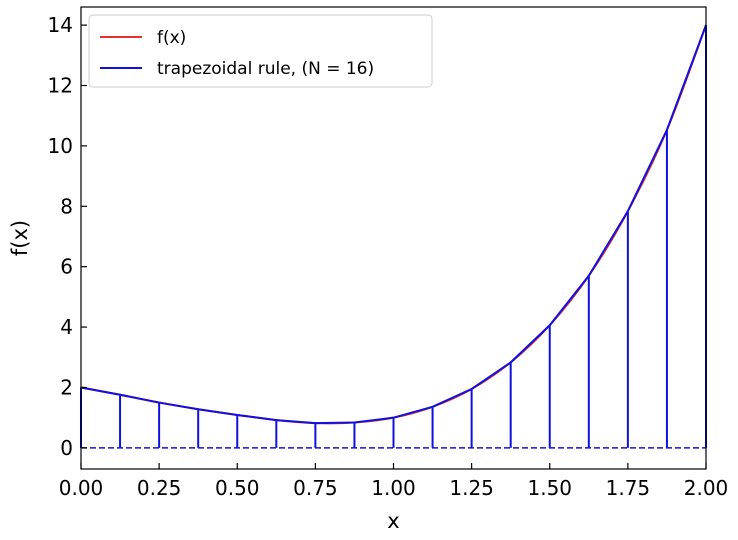 Image resolution: width=738 pixels, height=540 pixels. Describe the element at coordinates (265, 69) in the screenshot. I see `legend-label-trapezoid: trapezoidal rule, (N = 16)` at that location.